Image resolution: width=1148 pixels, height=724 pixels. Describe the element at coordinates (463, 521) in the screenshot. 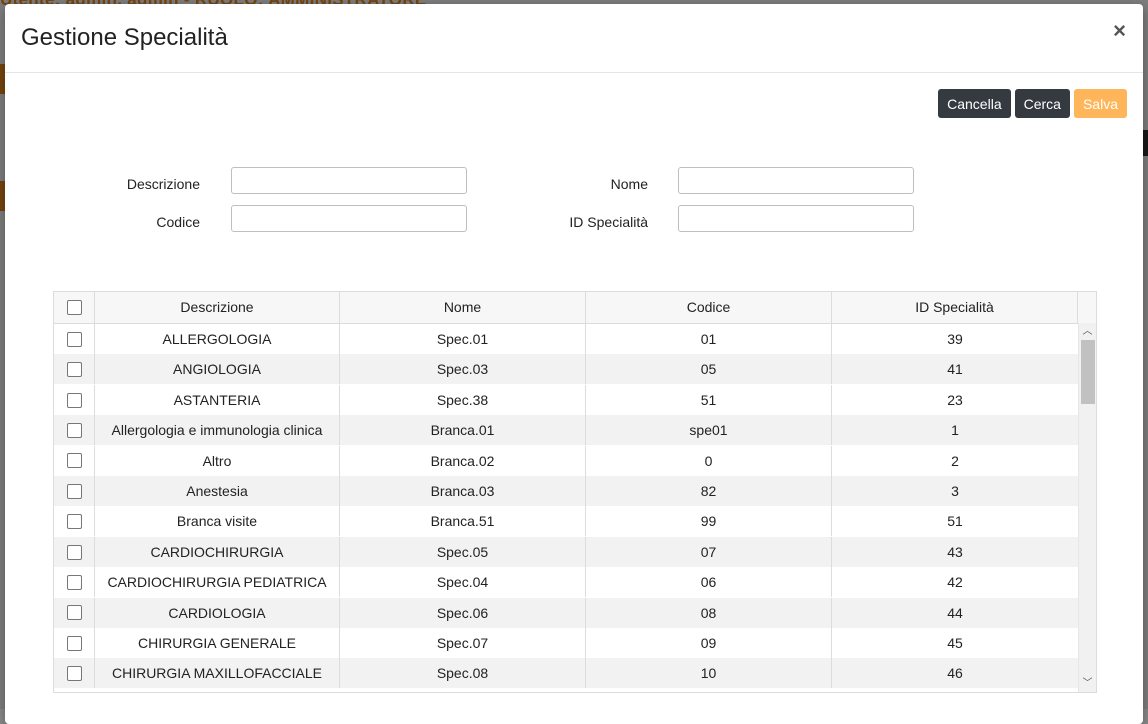

I see `cell-nome: Branca.51` at that location.